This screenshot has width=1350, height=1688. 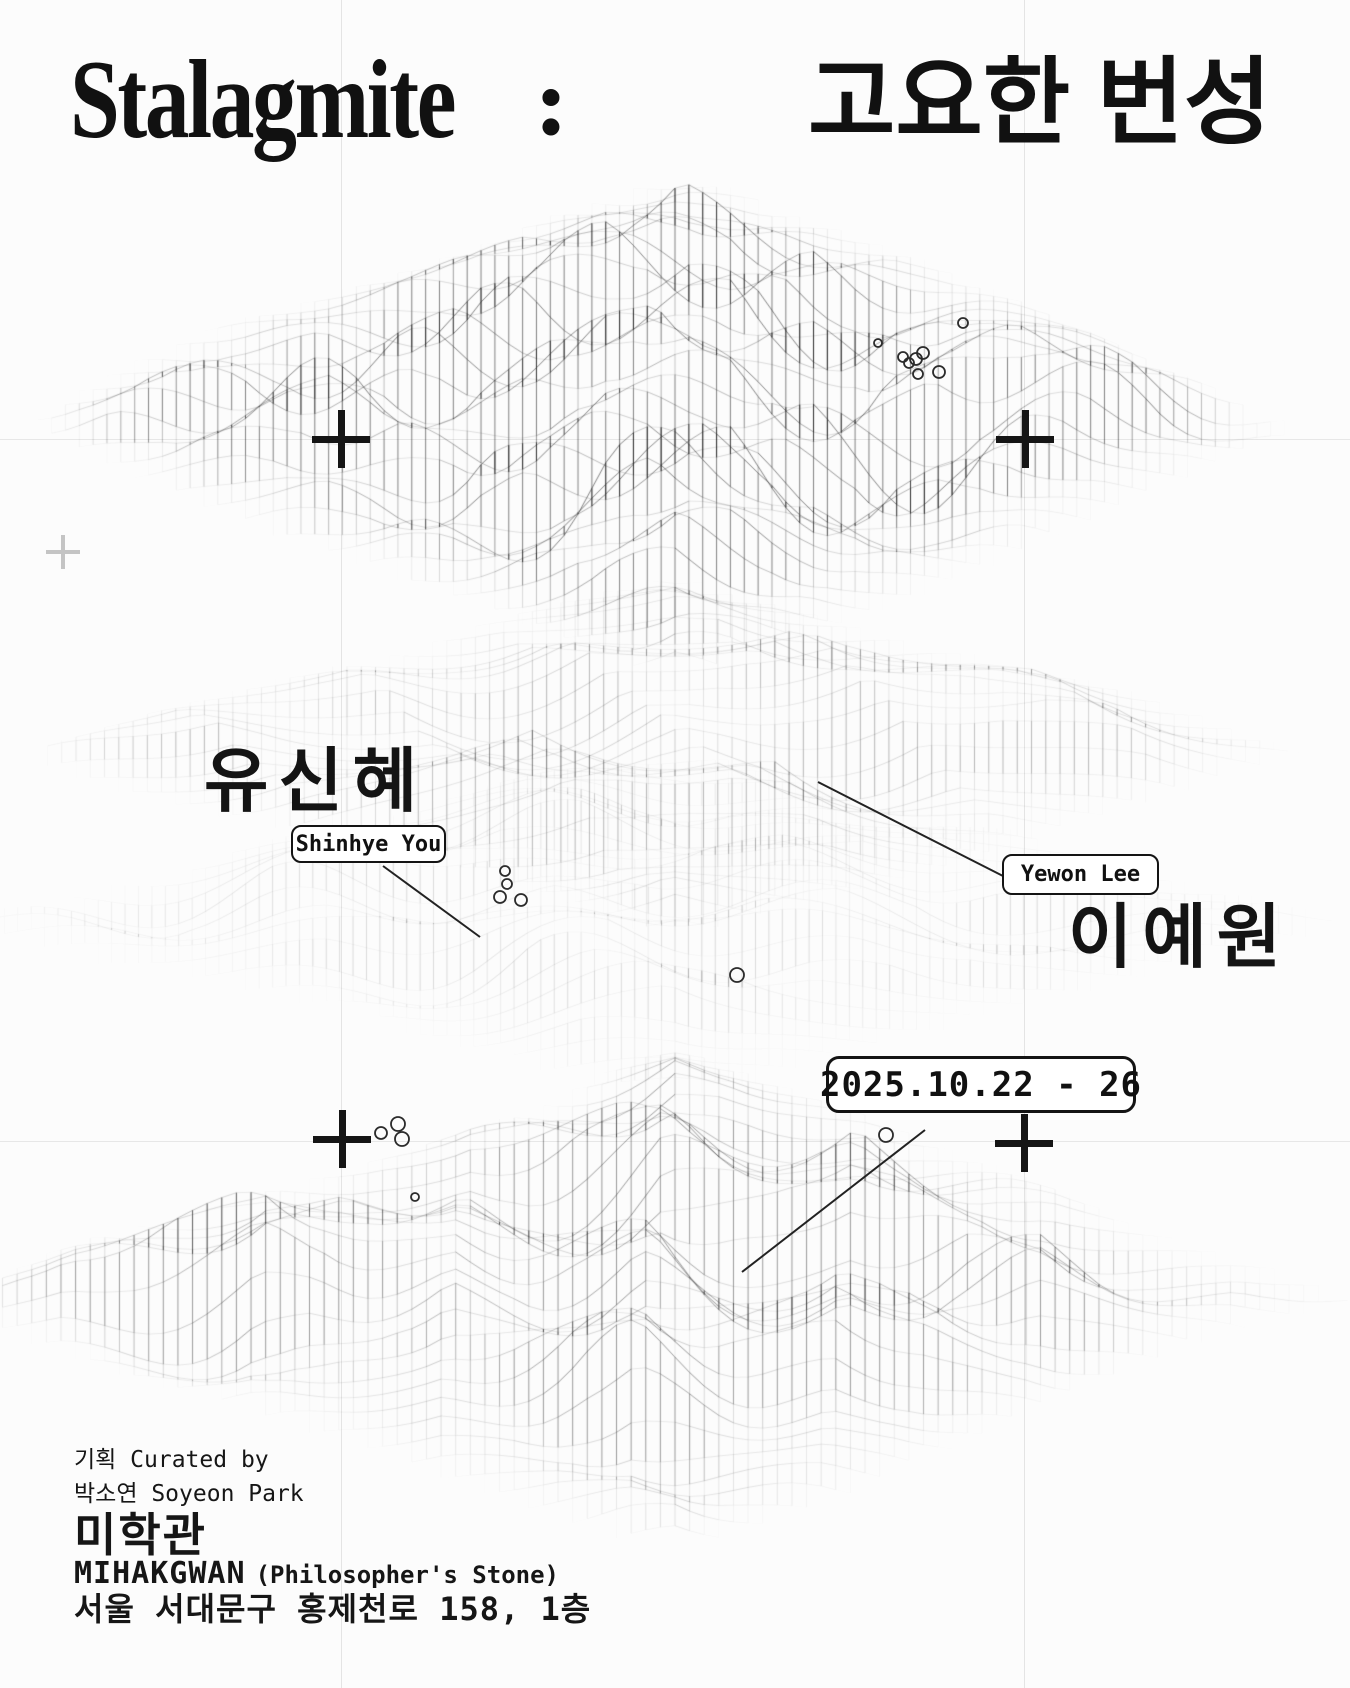 I want to click on artist-label-shinhye-you: Shinhye You, so click(x=368, y=844).